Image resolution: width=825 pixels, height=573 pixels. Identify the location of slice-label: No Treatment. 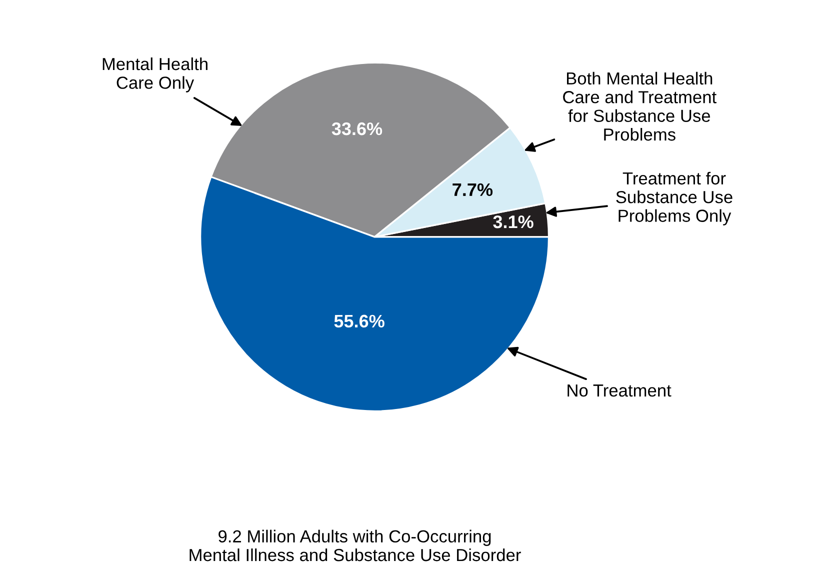
(620, 390).